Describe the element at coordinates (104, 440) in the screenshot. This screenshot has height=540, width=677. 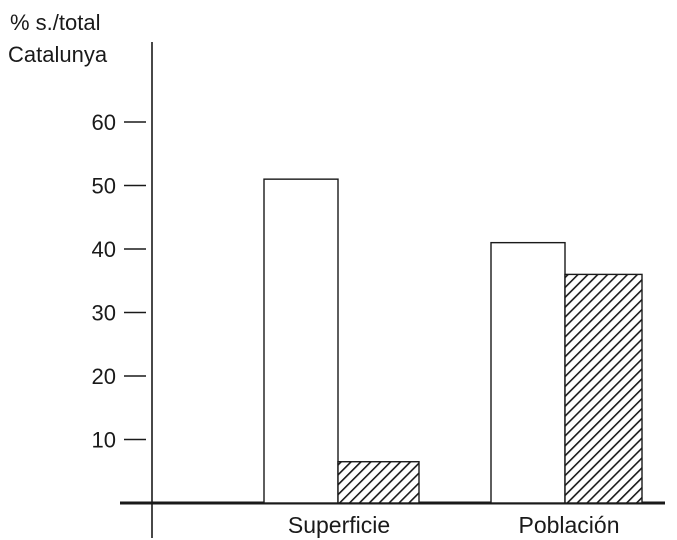
I see `y-tick-label-10: 10` at that location.